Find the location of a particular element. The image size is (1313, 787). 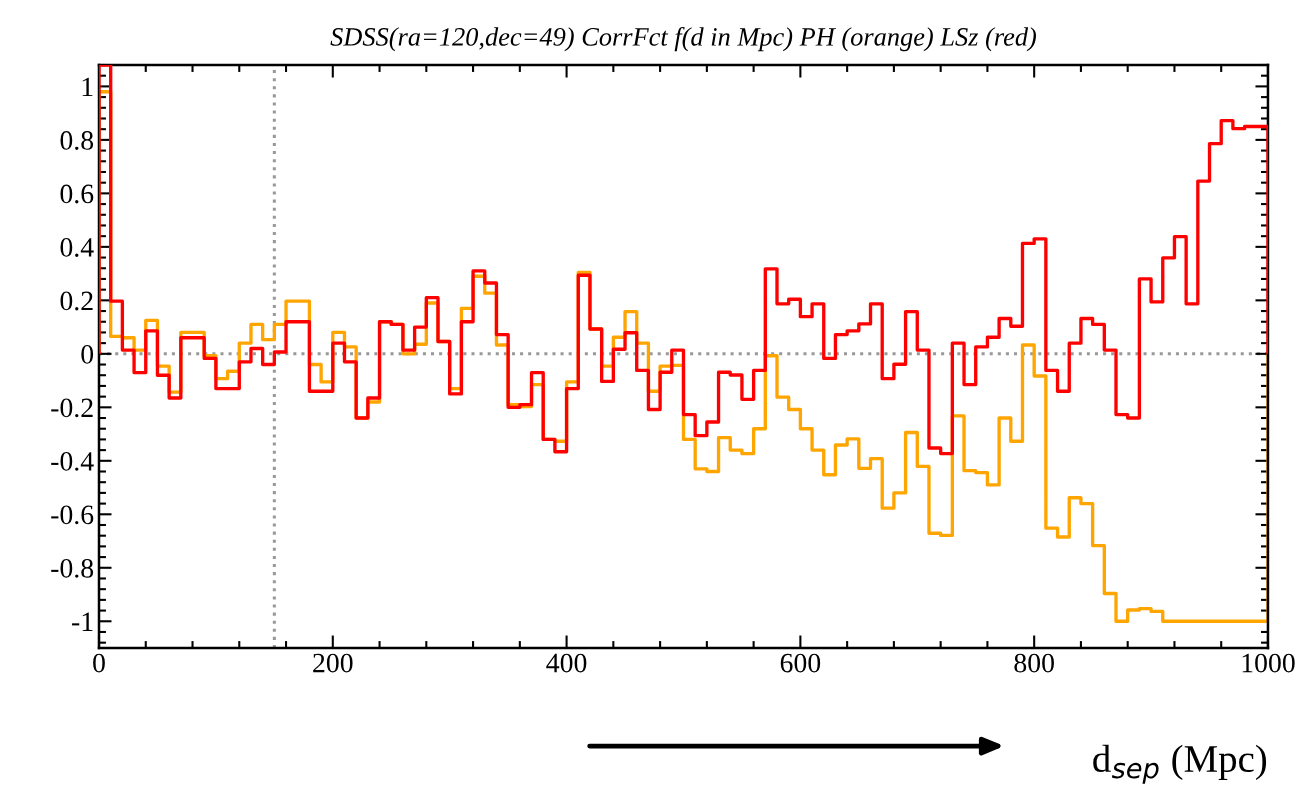

y-tick-label: -0.2 is located at coordinates (72, 408).